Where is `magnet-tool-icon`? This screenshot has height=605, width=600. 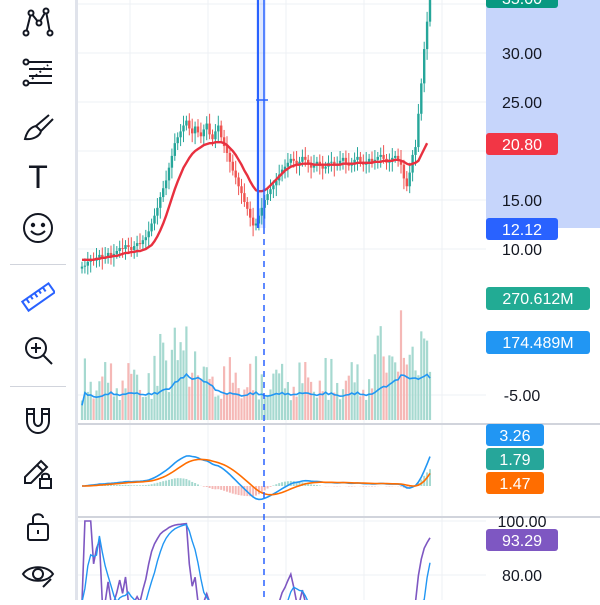 magnet-tool-icon is located at coordinates (38, 420).